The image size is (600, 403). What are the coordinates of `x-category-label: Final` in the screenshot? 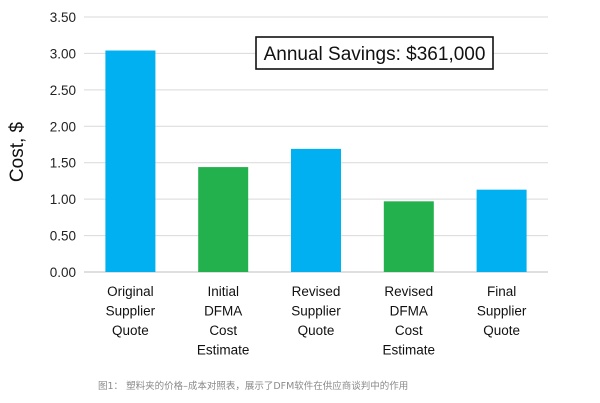 It's located at (501, 291).